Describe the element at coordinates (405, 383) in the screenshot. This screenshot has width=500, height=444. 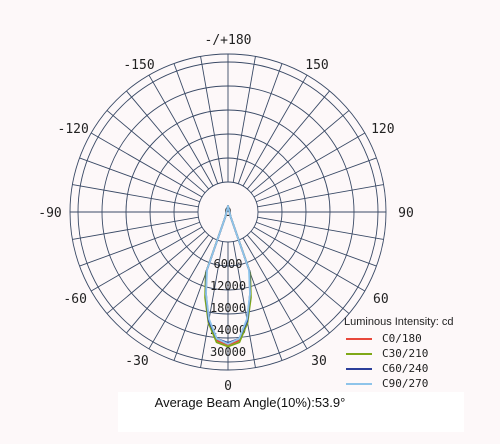
I see `legend-label: C90/270` at that location.